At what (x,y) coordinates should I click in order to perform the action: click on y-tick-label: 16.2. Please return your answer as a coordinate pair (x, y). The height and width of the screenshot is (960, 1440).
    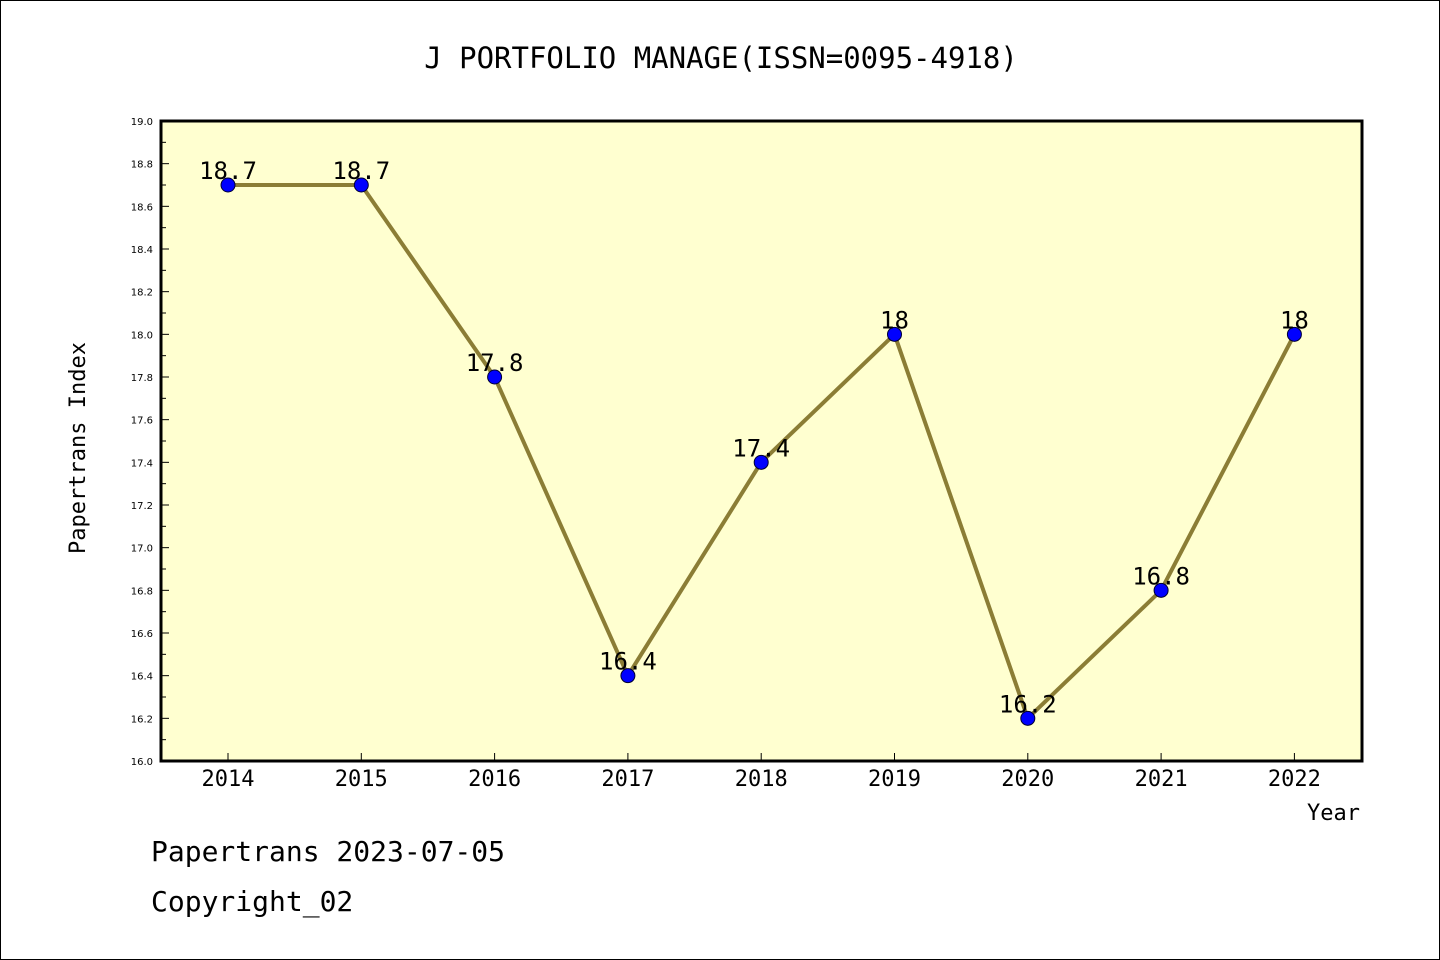
    Looking at the image, I should click on (142, 719).